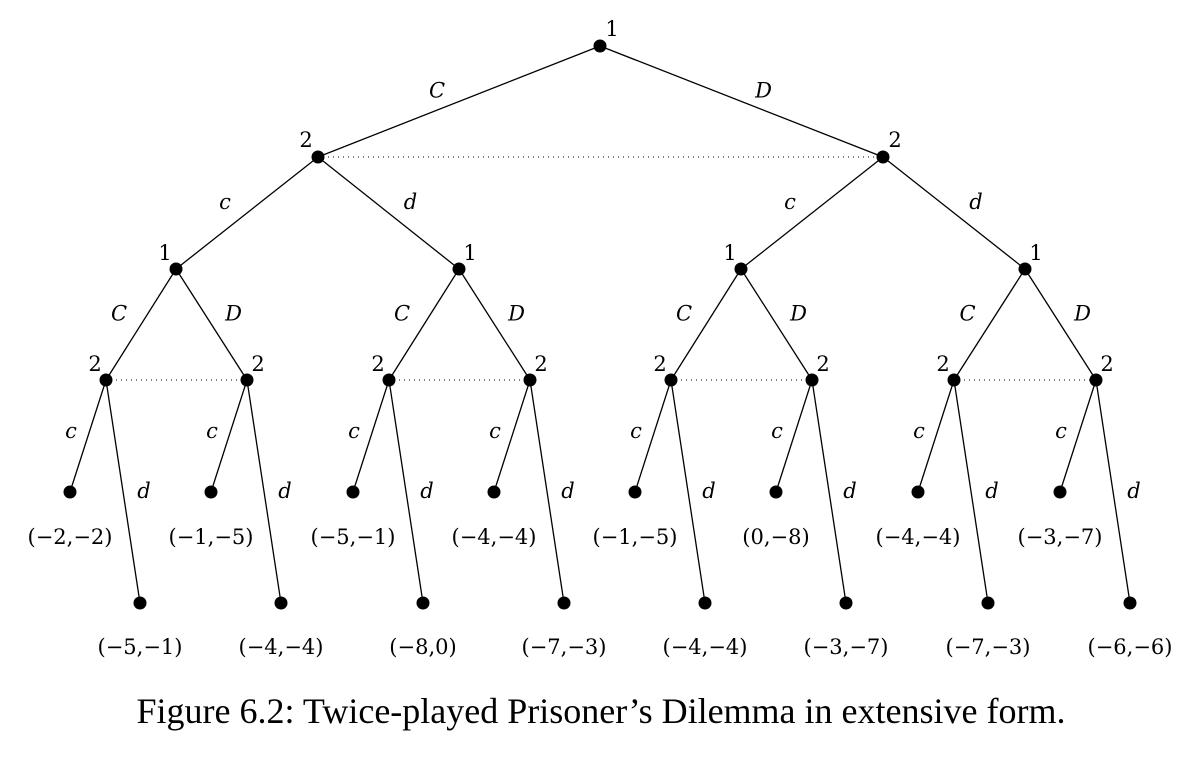 Image resolution: width=1202 pixels, height=768 pixels. I want to click on payoff-label: (0,−8), so click(775, 537).